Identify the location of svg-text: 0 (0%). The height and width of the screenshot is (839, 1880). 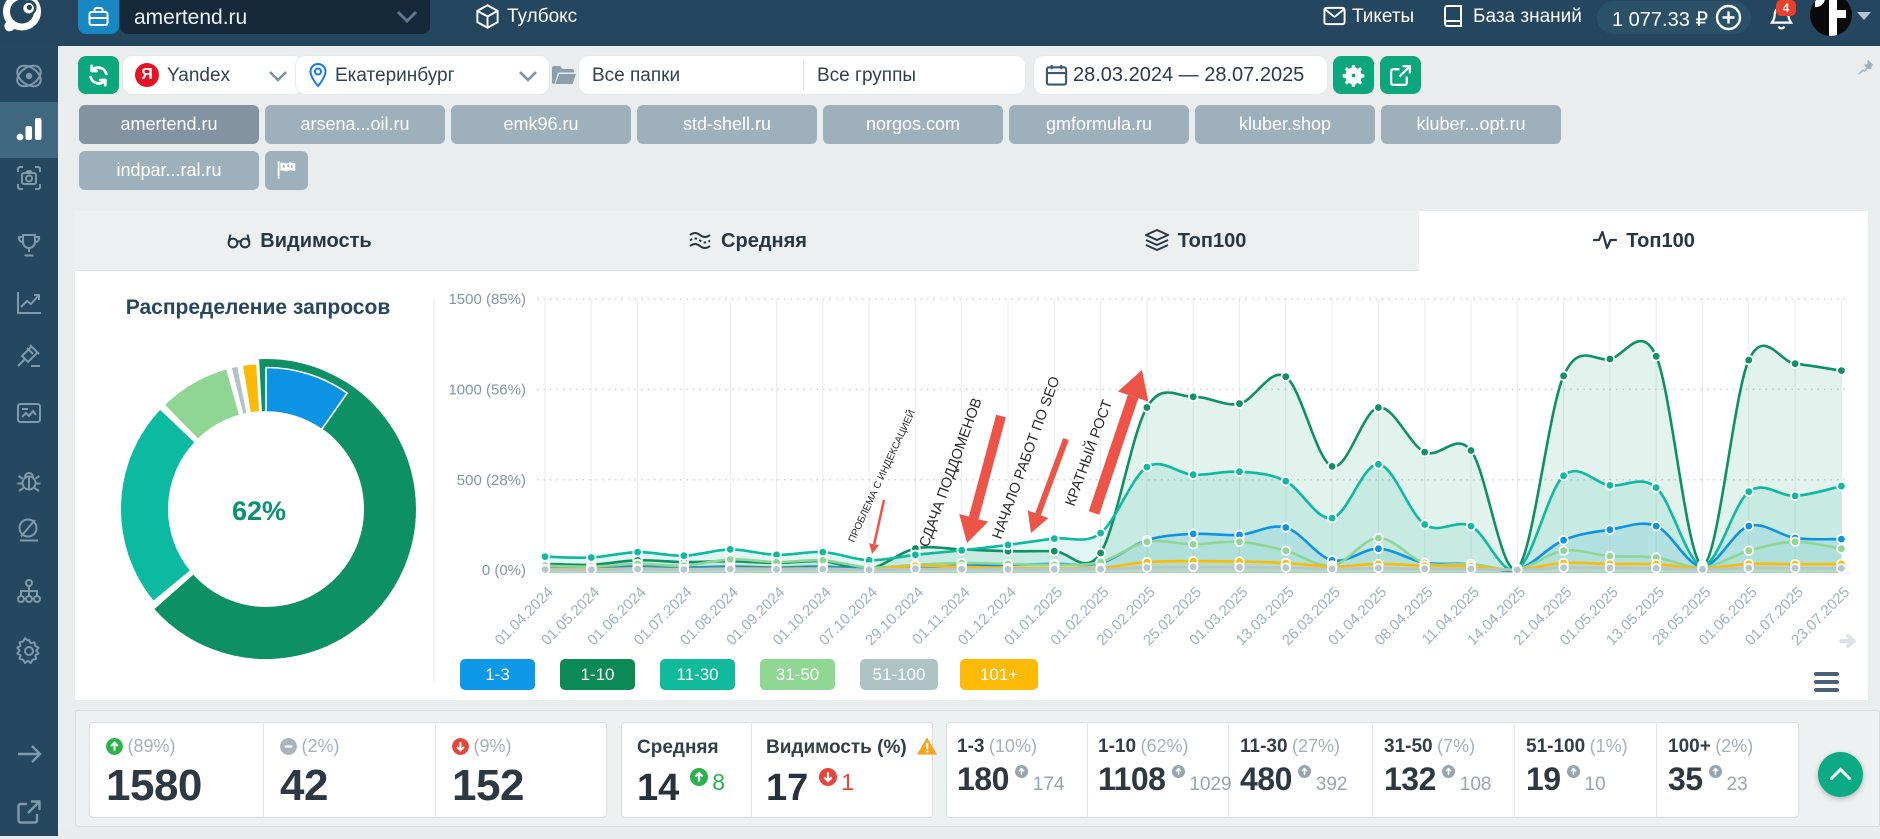
(504, 570).